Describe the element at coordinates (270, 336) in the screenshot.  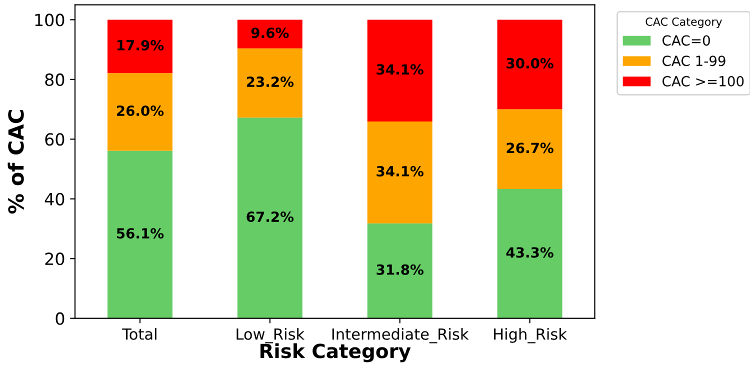
I see `x-tick-label: Low_Risk` at that location.